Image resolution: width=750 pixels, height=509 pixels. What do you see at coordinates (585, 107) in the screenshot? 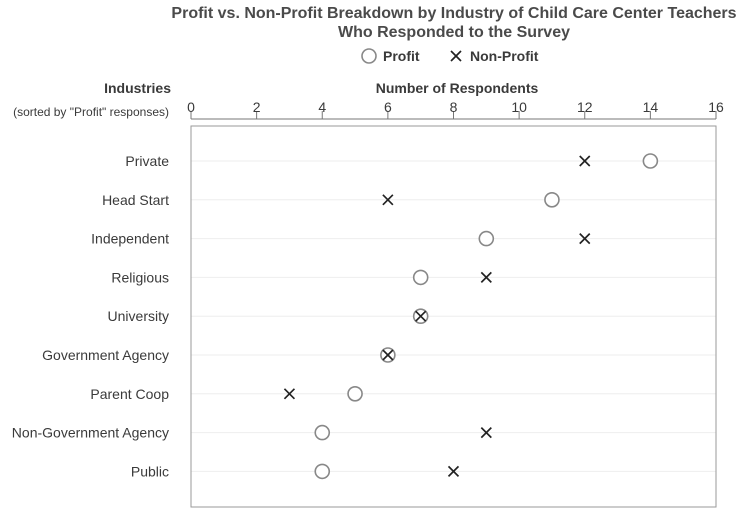
I see `x-tick-label-6: 12` at bounding box center [585, 107].